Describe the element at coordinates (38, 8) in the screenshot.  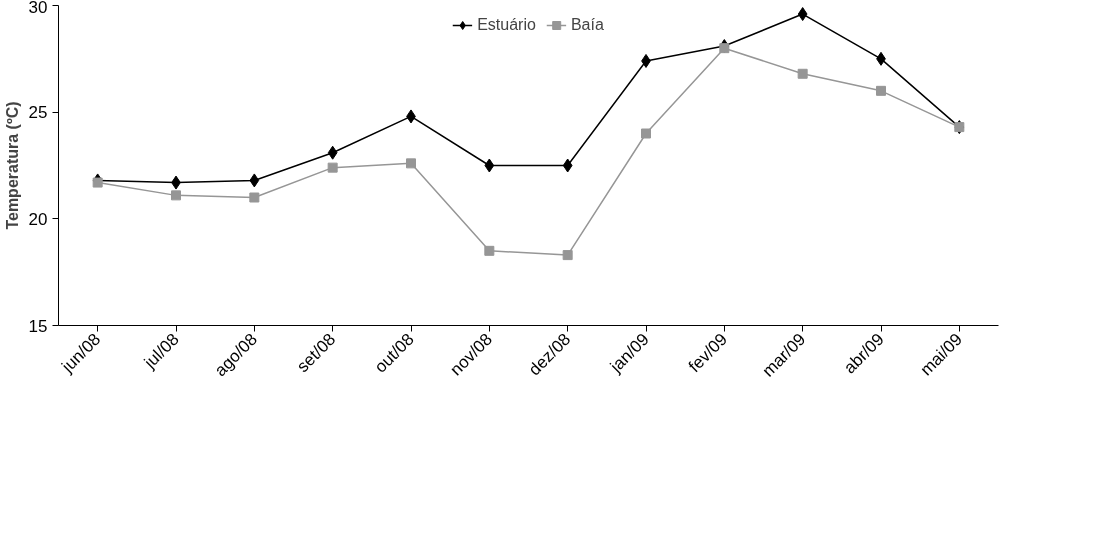
I see `y-tick-label: 30` at that location.